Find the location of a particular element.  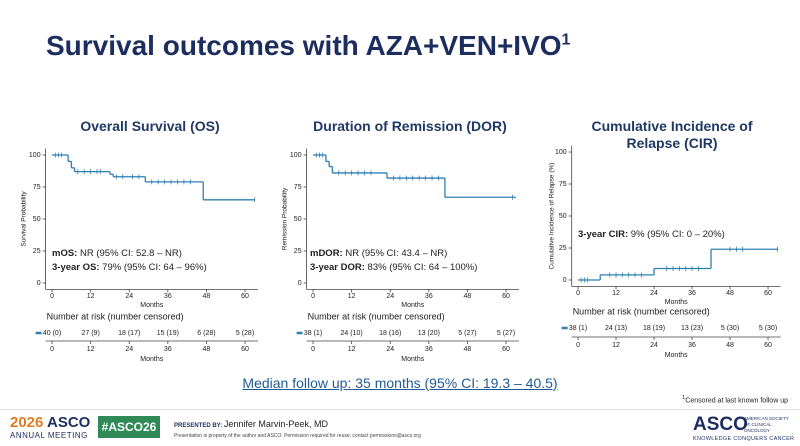

risk-count: 18 (17) is located at coordinates (129, 333).